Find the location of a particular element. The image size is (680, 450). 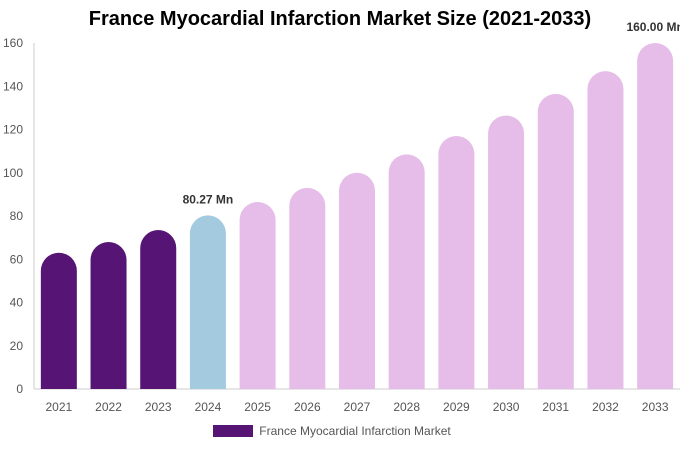

x-tick-label: 2024 is located at coordinates (208, 407).